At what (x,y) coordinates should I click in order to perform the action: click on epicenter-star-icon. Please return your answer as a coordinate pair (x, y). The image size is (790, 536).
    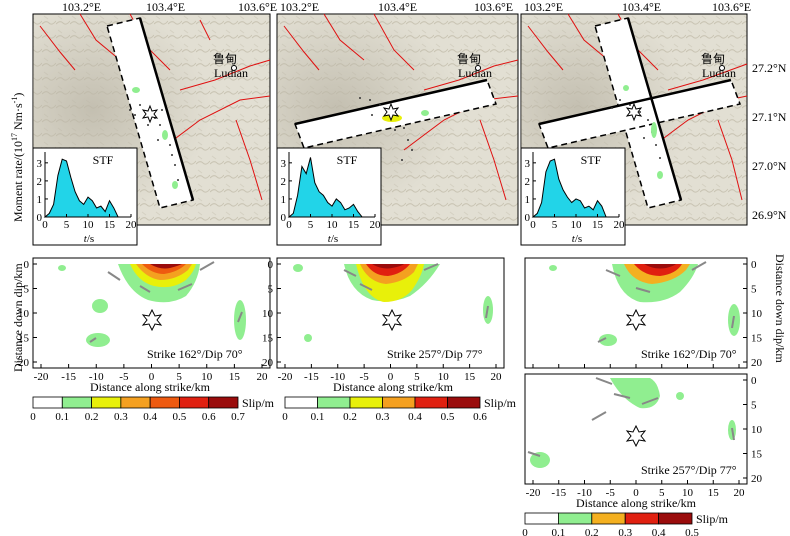
    Looking at the image, I should click on (391, 112).